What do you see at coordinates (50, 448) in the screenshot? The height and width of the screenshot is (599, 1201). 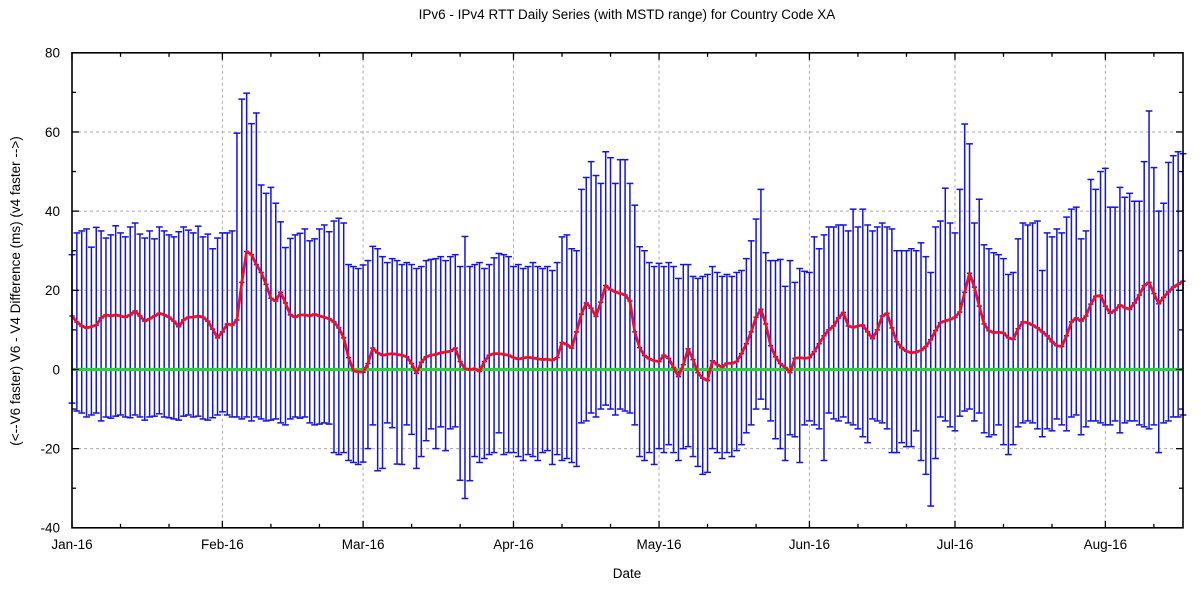 I see `y-tick-label: -20` at bounding box center [50, 448].